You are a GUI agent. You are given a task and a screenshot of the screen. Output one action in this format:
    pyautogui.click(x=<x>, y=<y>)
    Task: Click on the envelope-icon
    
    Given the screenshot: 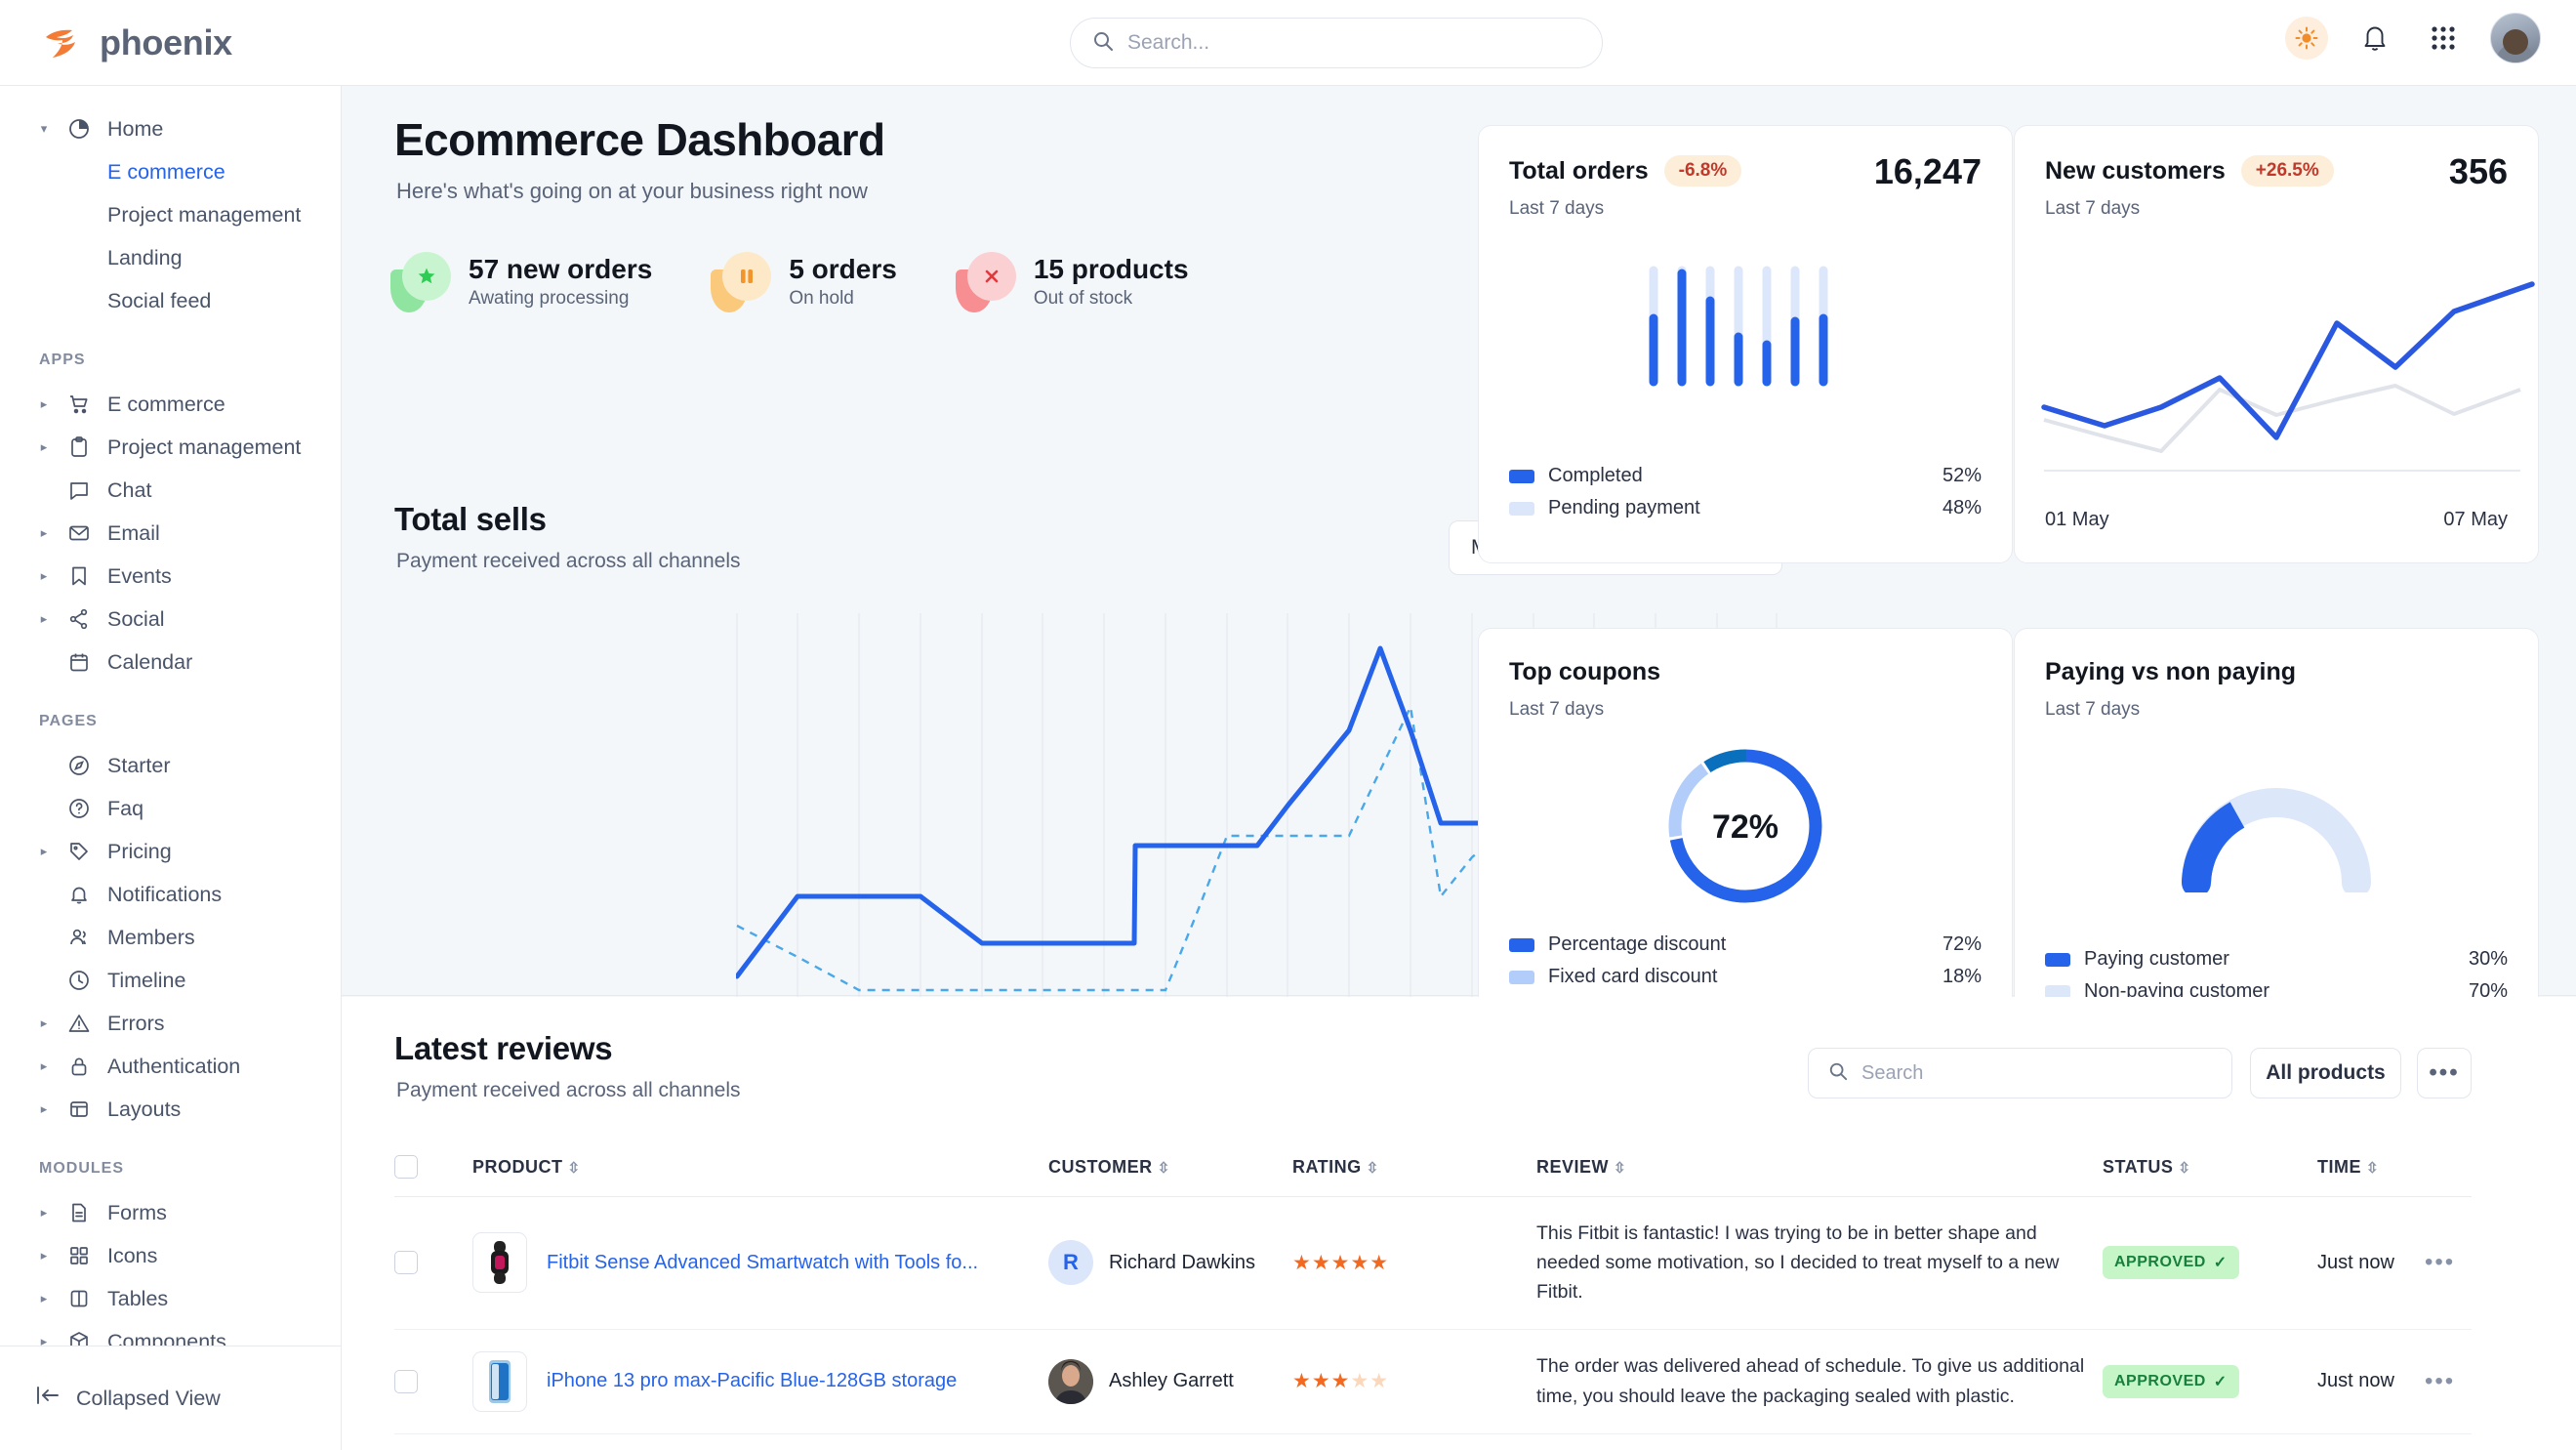 What is the action you would take?
    pyautogui.click(x=79, y=533)
    